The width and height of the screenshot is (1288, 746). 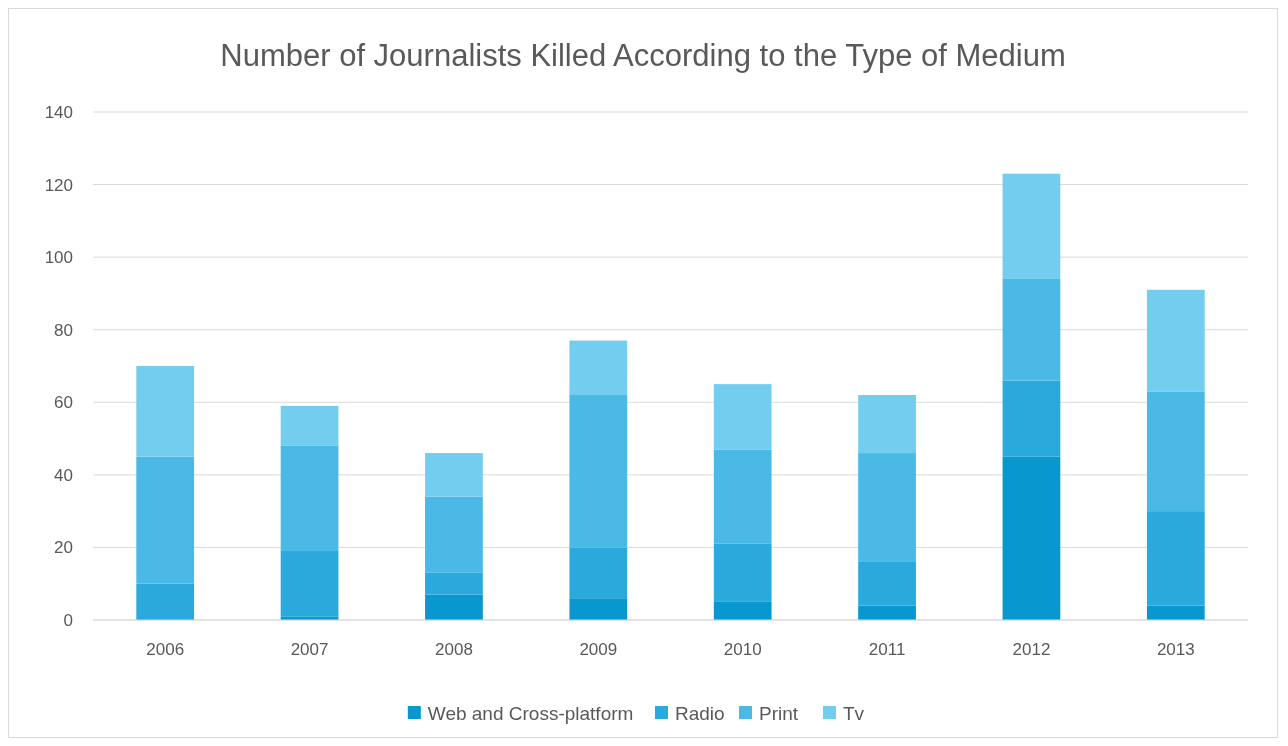 What do you see at coordinates (454, 649) in the screenshot?
I see `x-tick-label: 2008` at bounding box center [454, 649].